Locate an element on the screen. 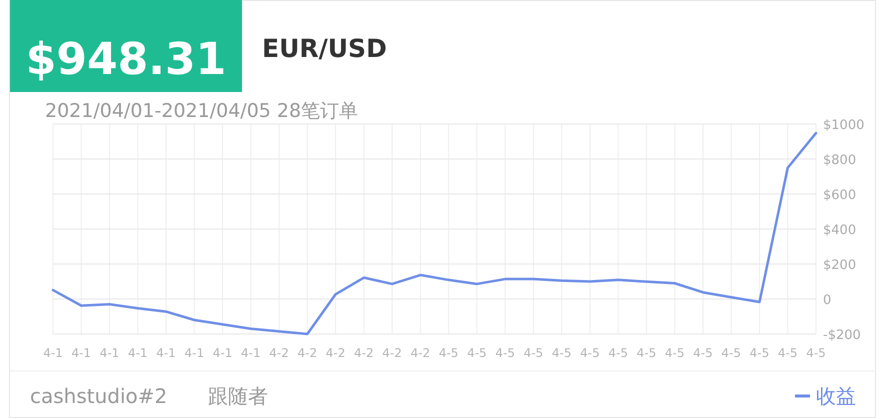 Image resolution: width=880 pixels, height=419 pixels. y-tick-label: $800 is located at coordinates (839, 160).